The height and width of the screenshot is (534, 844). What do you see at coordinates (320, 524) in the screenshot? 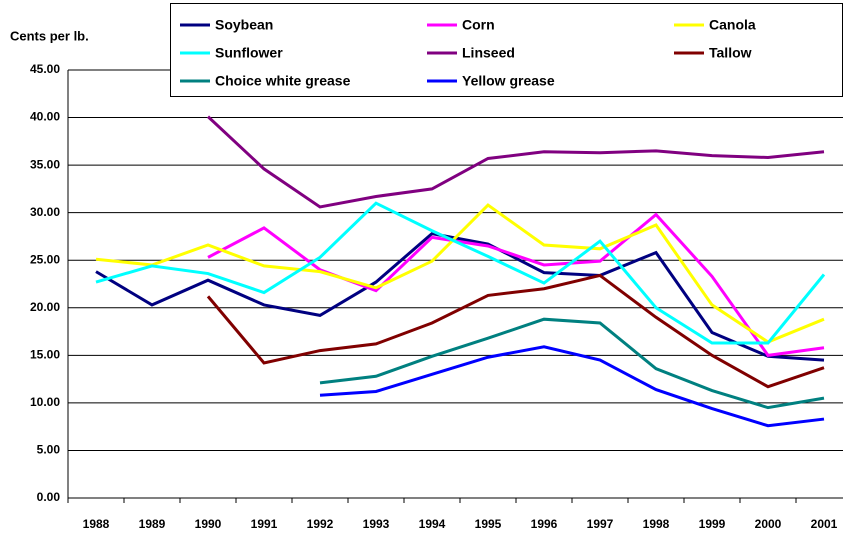
I see `x-tick-label: 1992` at bounding box center [320, 524].